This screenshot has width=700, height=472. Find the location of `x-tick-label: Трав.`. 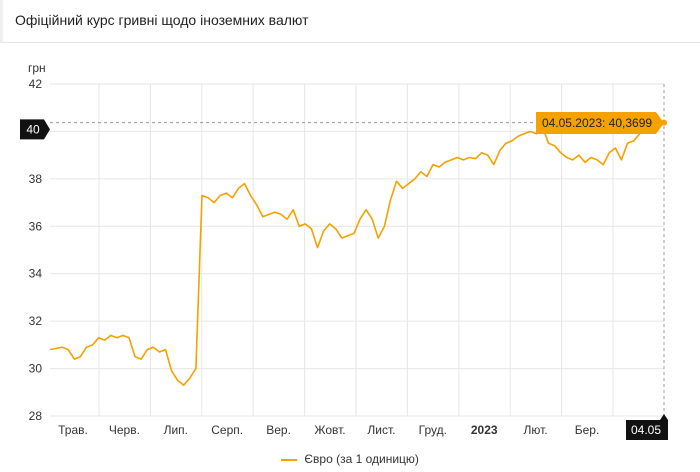

x-tick-label: Трав. is located at coordinates (73, 430).